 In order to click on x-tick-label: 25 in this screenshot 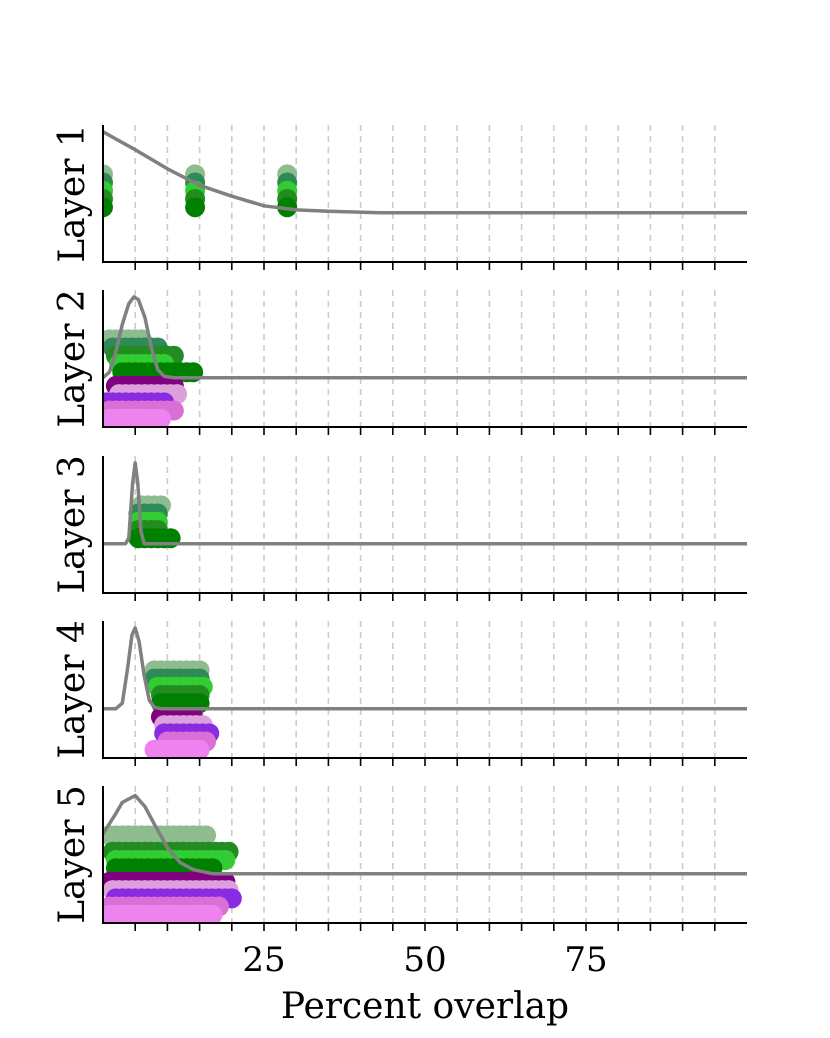, I will do `click(263, 960)`.